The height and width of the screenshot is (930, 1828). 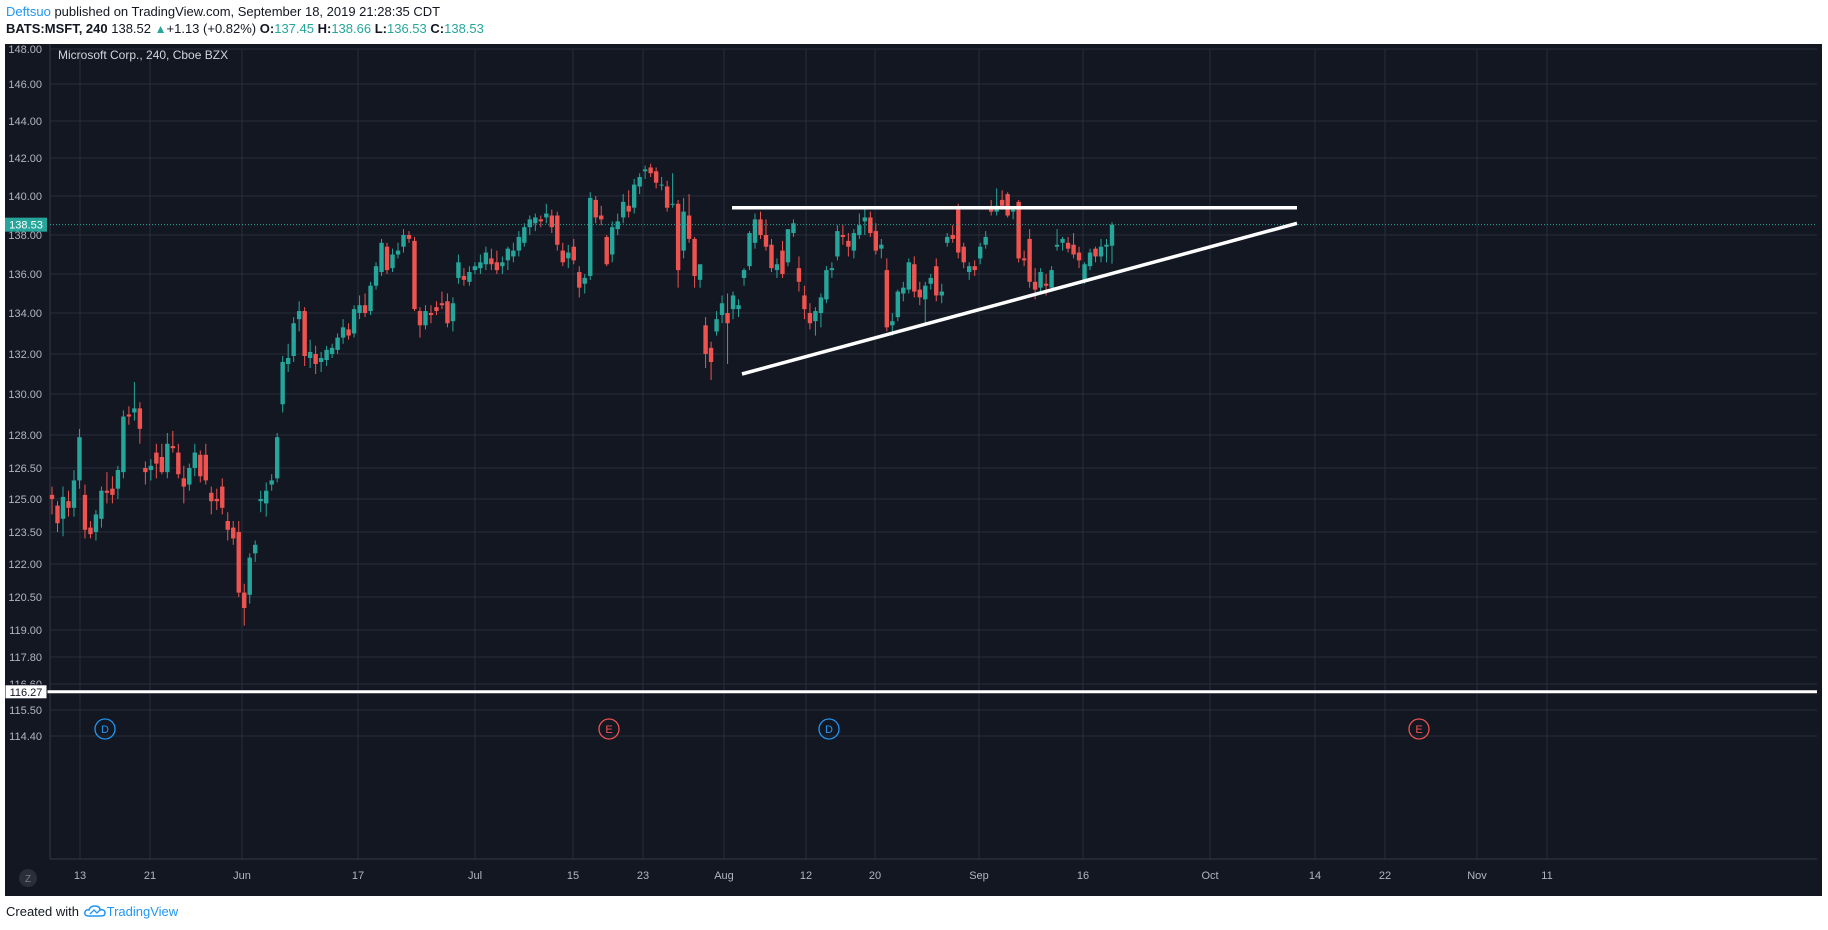 What do you see at coordinates (131, 28) in the screenshot?
I see `last-price: 138.52` at bounding box center [131, 28].